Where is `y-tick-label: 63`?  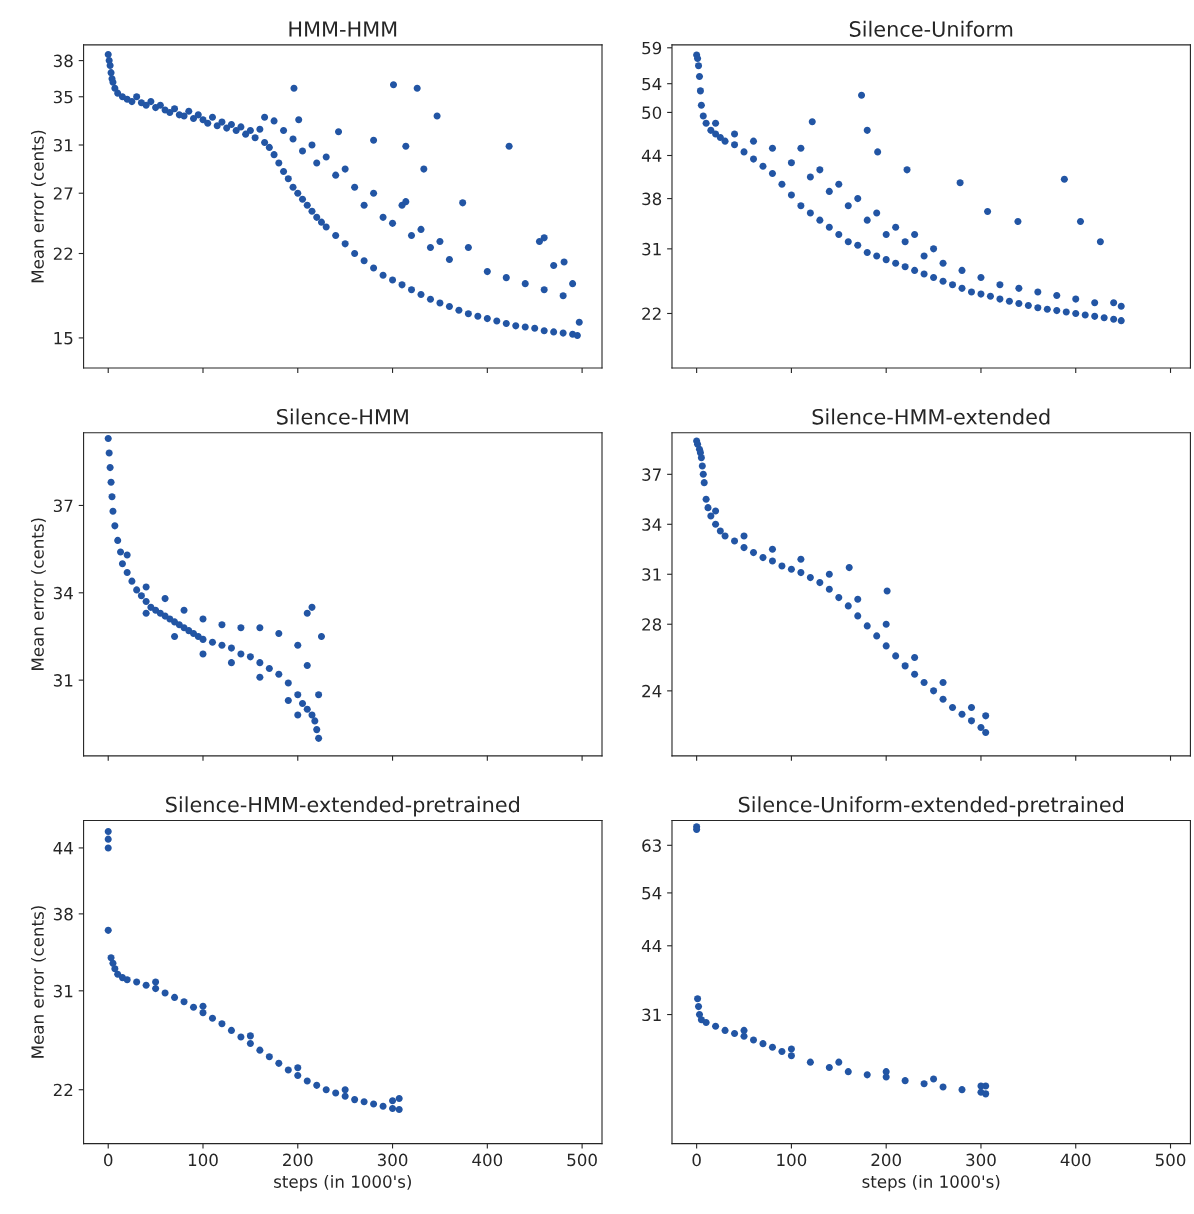 y-tick-label: 63 is located at coordinates (651, 845).